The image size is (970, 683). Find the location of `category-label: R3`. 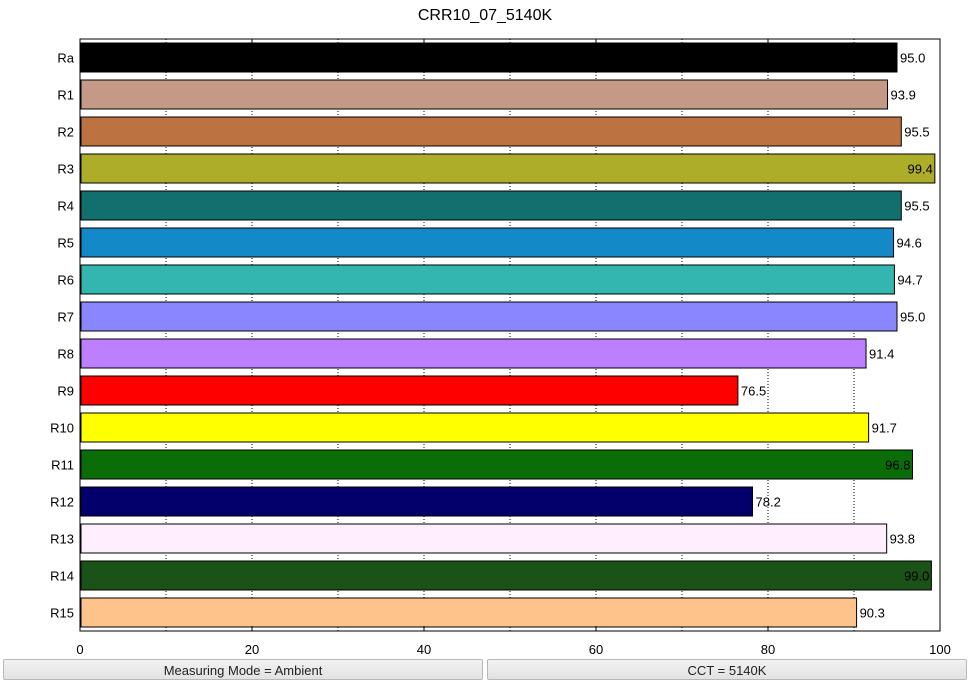

category-label: R3 is located at coordinates (65, 169).